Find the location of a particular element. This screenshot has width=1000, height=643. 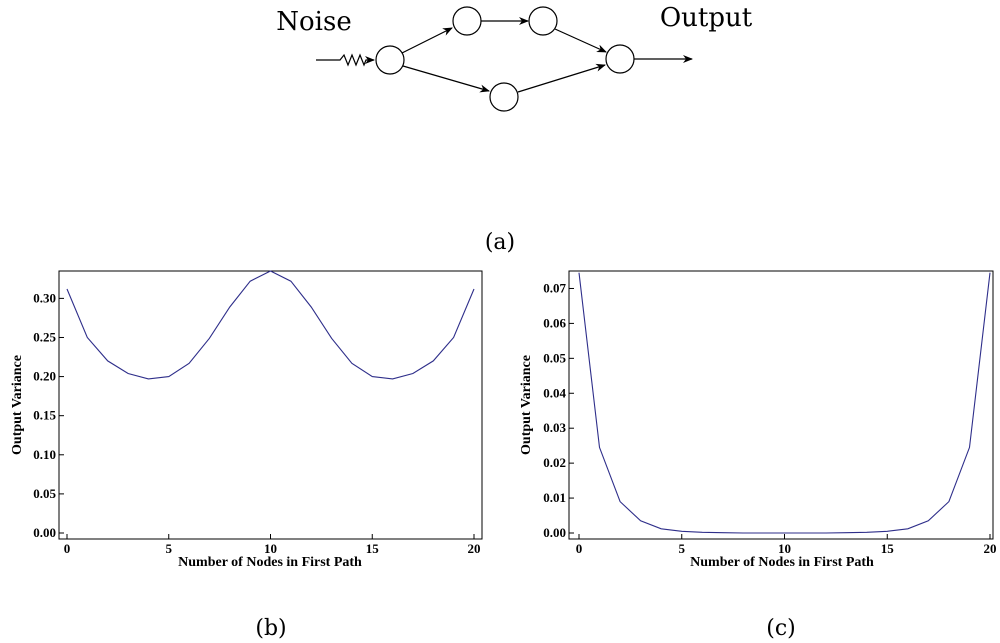

chart-b-ytick-label: 0.20 is located at coordinates (44, 376).